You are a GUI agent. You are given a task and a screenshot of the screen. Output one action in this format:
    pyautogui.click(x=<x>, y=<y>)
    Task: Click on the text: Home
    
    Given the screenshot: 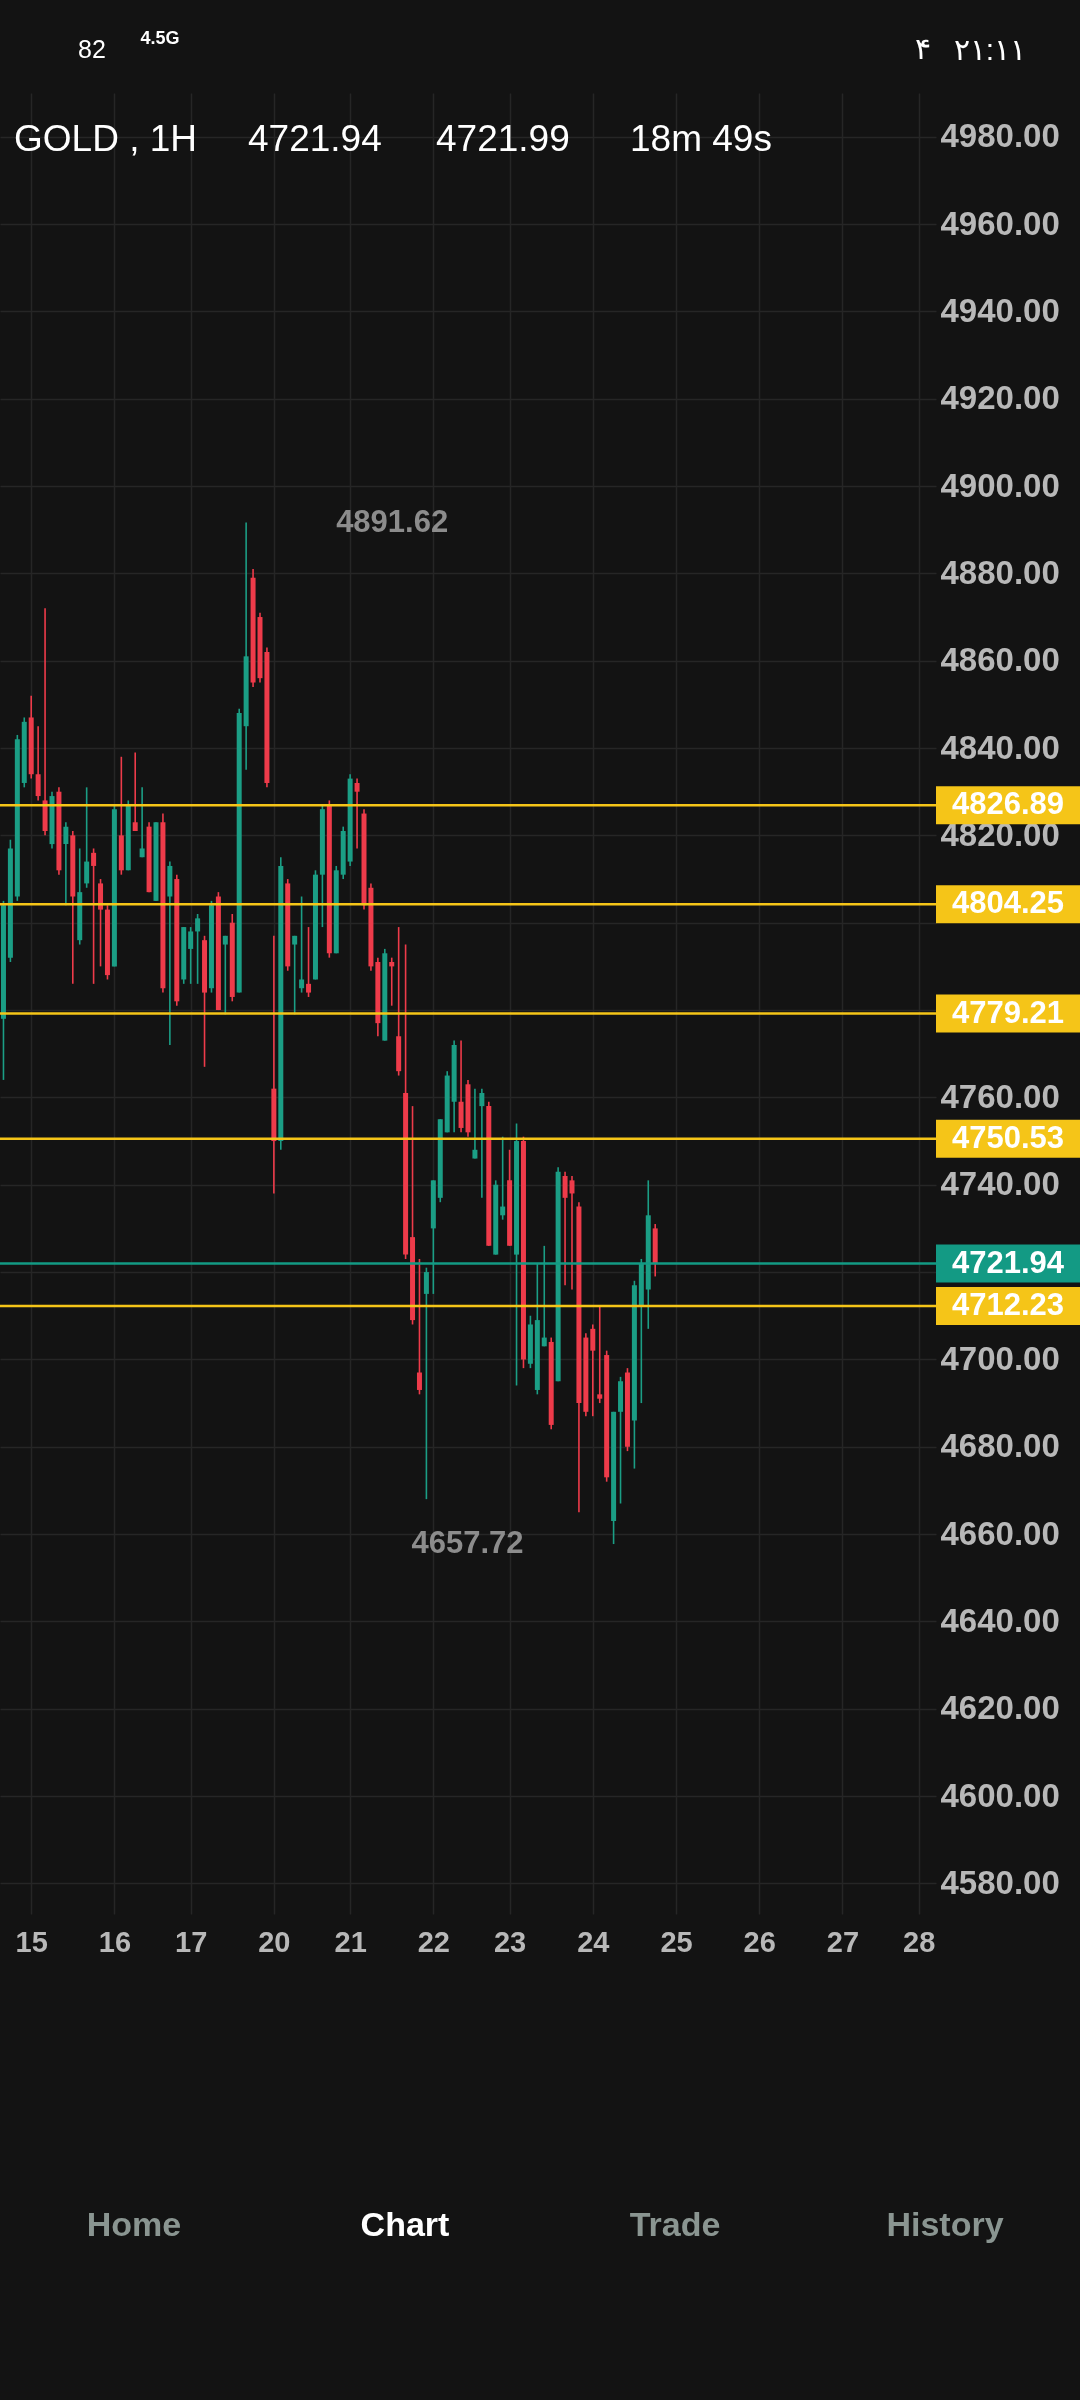 What is the action you would take?
    pyautogui.click(x=134, y=2224)
    